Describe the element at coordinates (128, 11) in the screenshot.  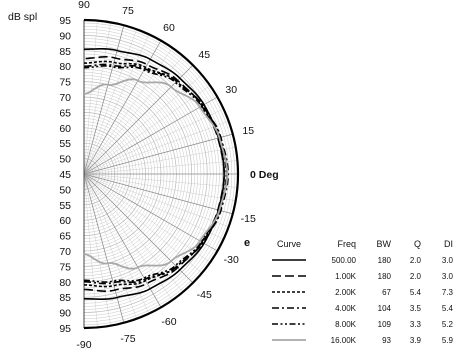
I see `angle-tick-label: 75` at that location.